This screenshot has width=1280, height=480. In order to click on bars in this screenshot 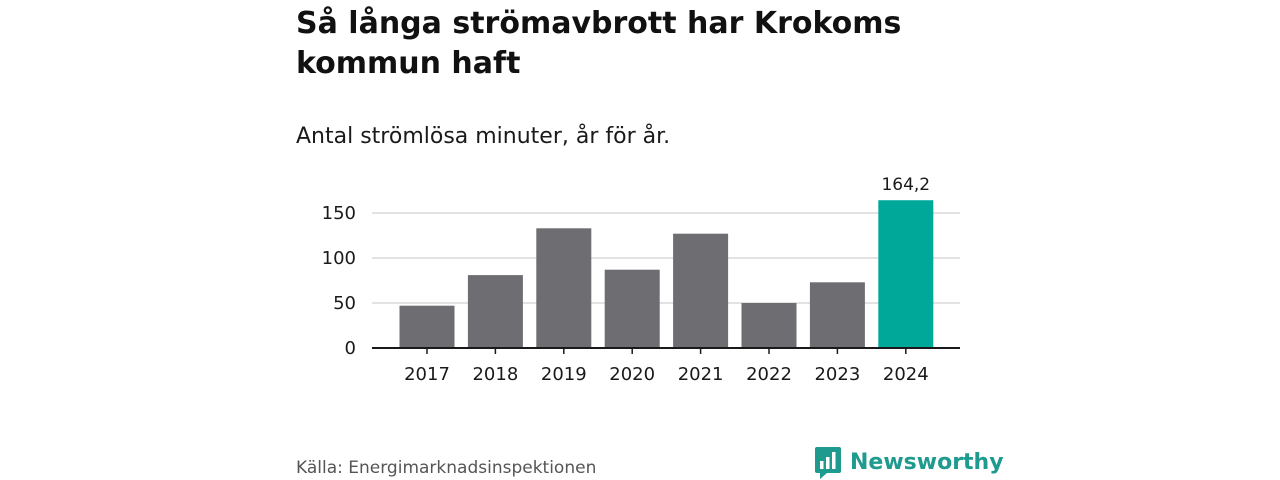, I will do `click(666, 274)`.